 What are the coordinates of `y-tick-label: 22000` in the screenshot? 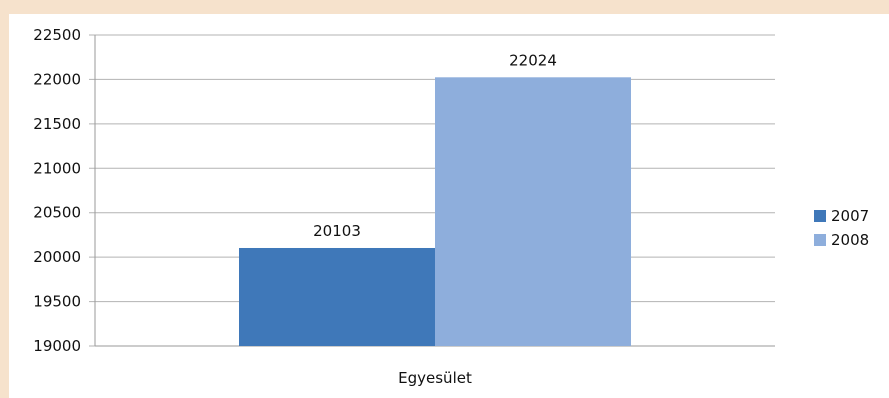 It's located at (57, 79).